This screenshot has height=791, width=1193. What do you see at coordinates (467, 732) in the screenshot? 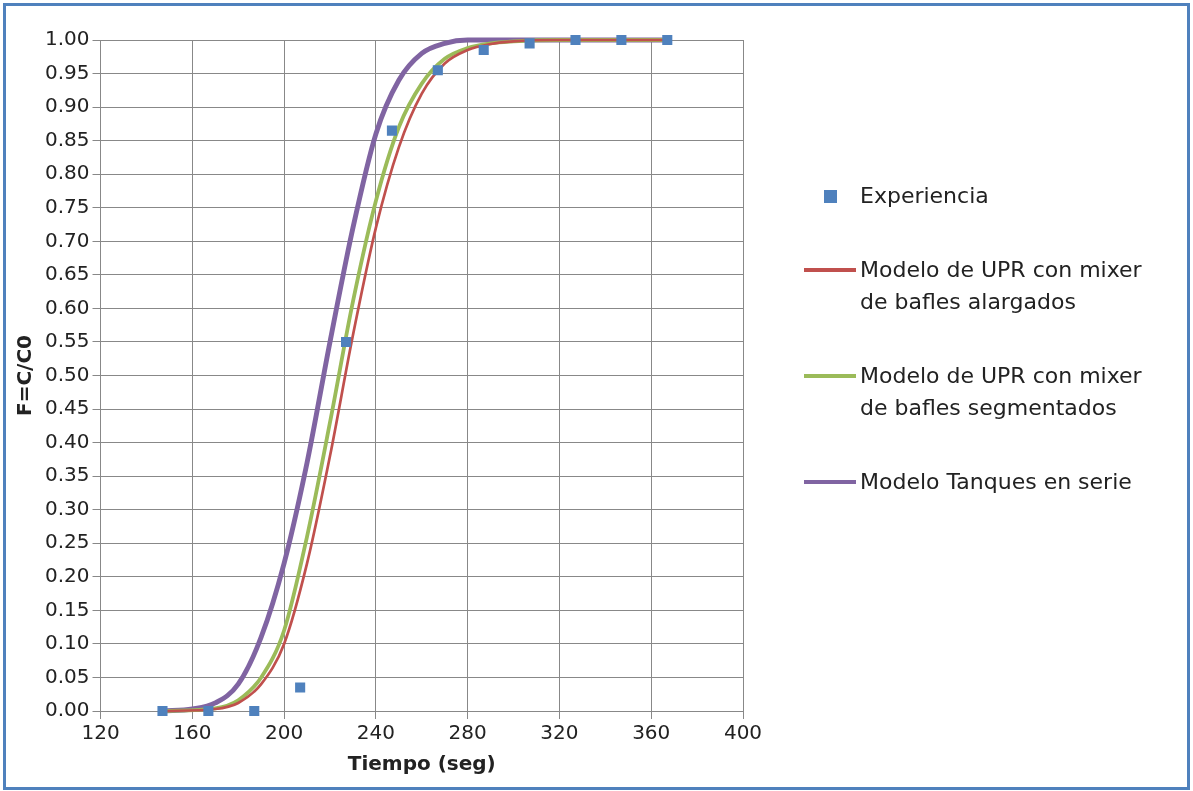
I see `x-tick-label: 280` at bounding box center [467, 732].